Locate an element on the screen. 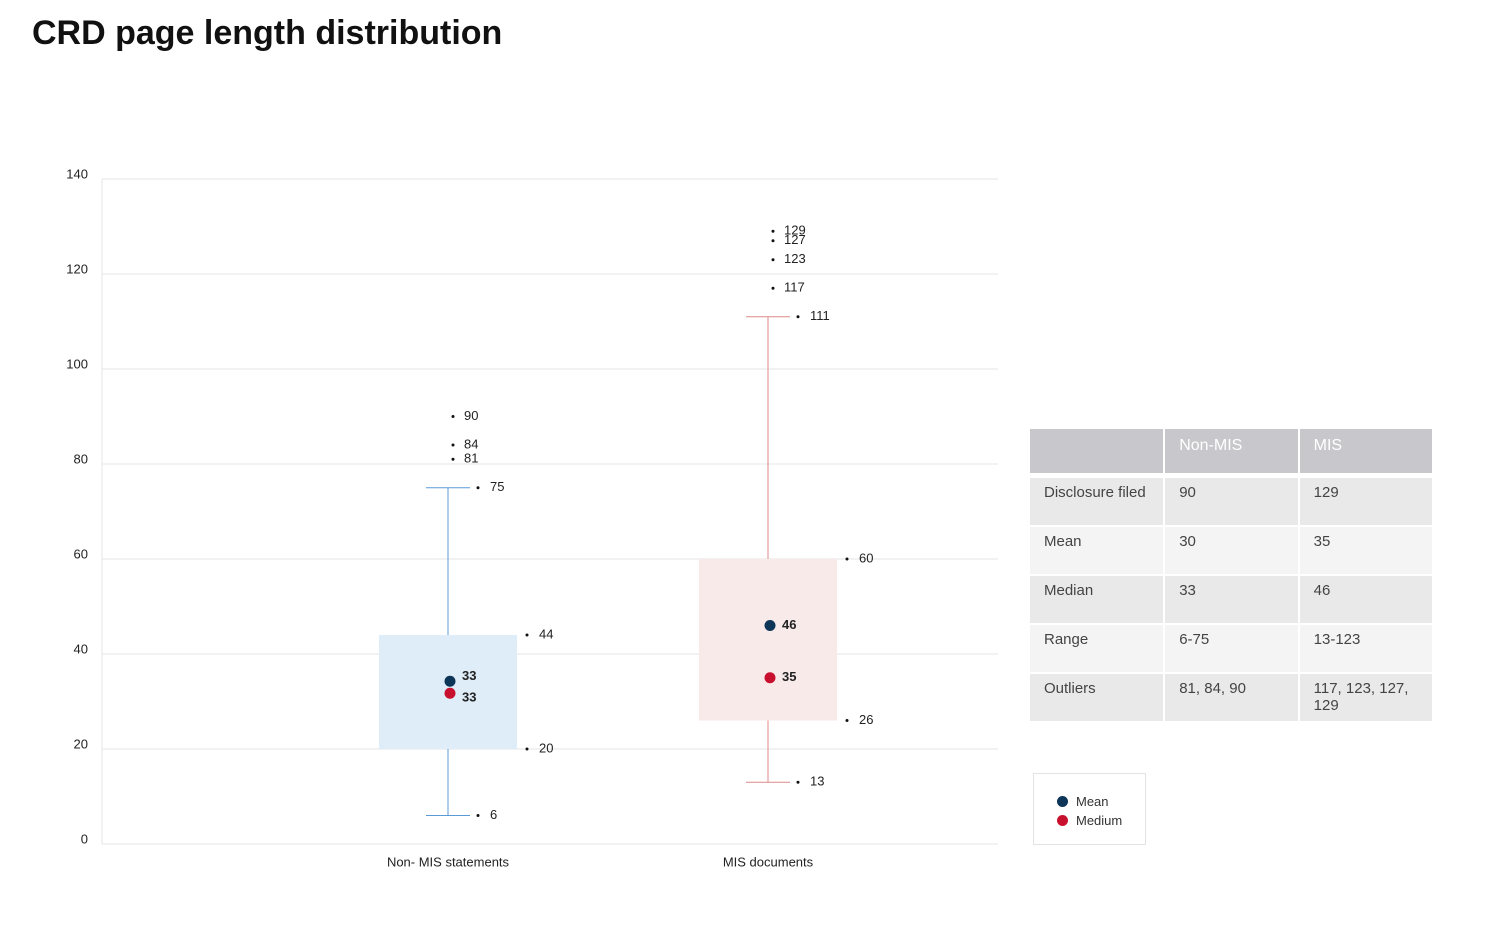 The width and height of the screenshot is (1512, 948). table-cell: Disclosure filed is located at coordinates (1097, 502).